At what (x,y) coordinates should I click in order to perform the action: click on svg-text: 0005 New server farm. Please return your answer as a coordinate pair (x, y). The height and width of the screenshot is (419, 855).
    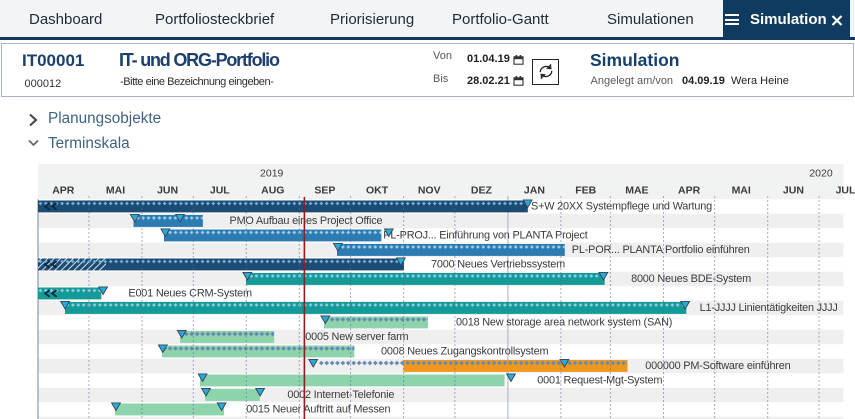
    Looking at the image, I should click on (356, 337).